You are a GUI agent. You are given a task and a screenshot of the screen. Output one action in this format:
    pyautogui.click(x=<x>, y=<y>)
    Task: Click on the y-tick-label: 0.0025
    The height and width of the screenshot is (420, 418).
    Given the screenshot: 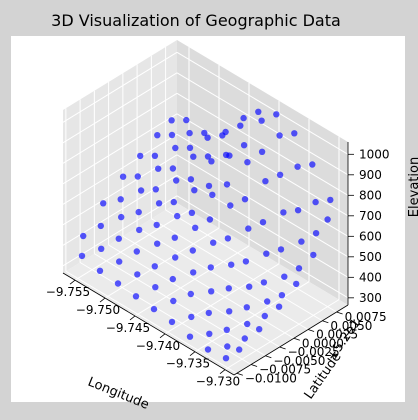 What is the action you would take?
    pyautogui.click(x=337, y=335)
    